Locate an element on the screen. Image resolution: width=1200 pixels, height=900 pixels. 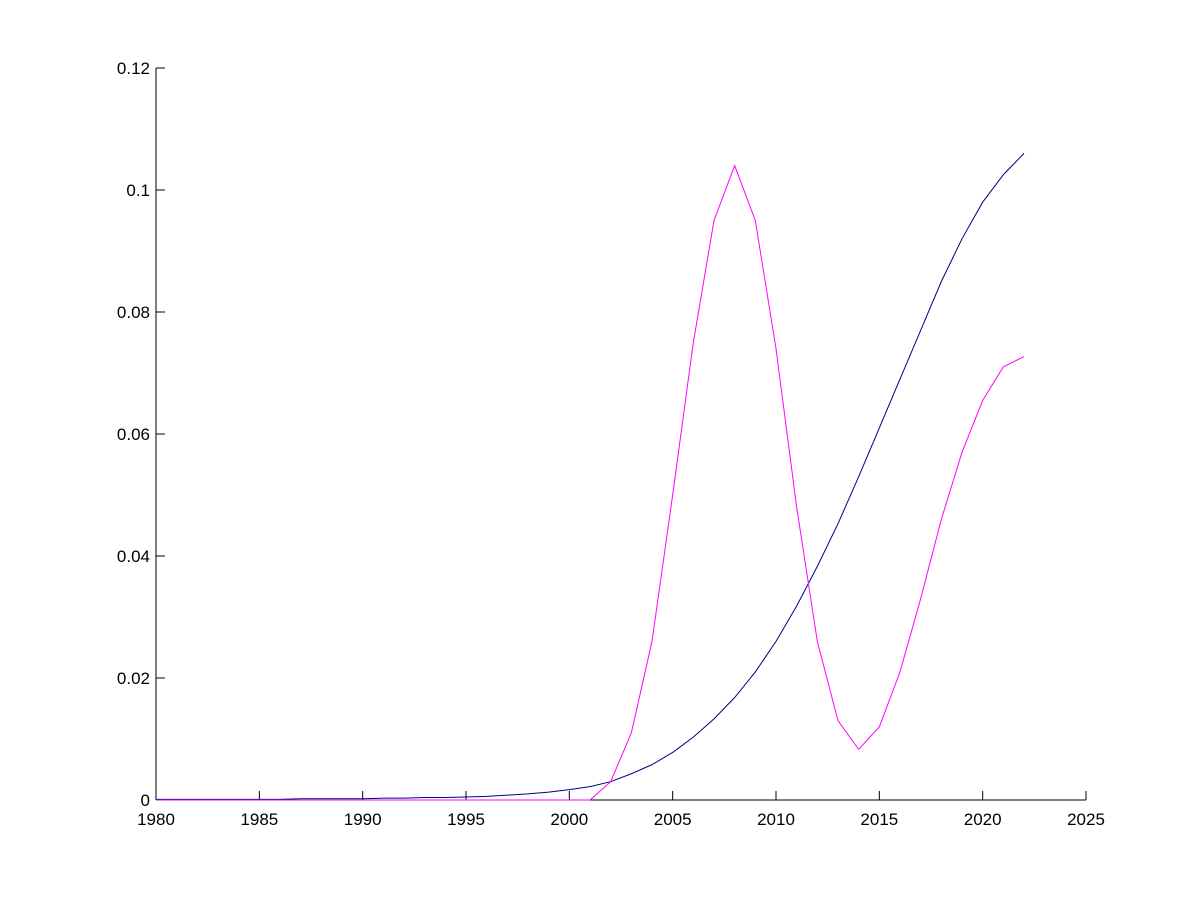
x-tick-label: 1985 is located at coordinates (259, 819).